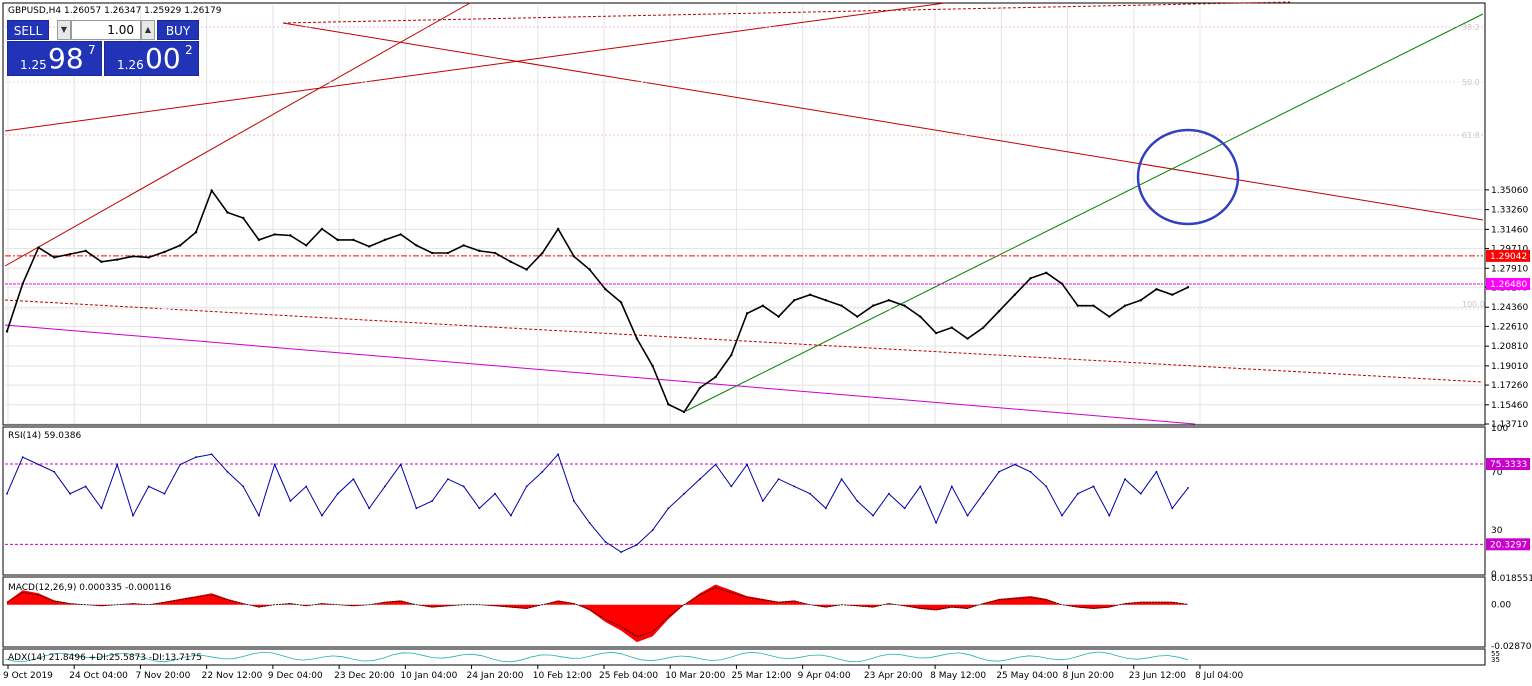  What do you see at coordinates (1027, 676) in the screenshot?
I see `time-tick-label: 25 May 04:00` at bounding box center [1027, 676].